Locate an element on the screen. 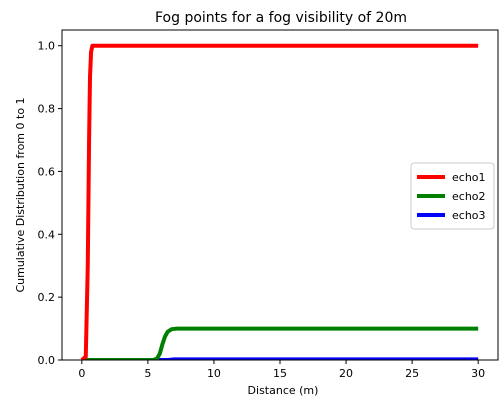 This screenshot has height=400, width=499. y-tick-label: 0.8 is located at coordinates (47, 109).